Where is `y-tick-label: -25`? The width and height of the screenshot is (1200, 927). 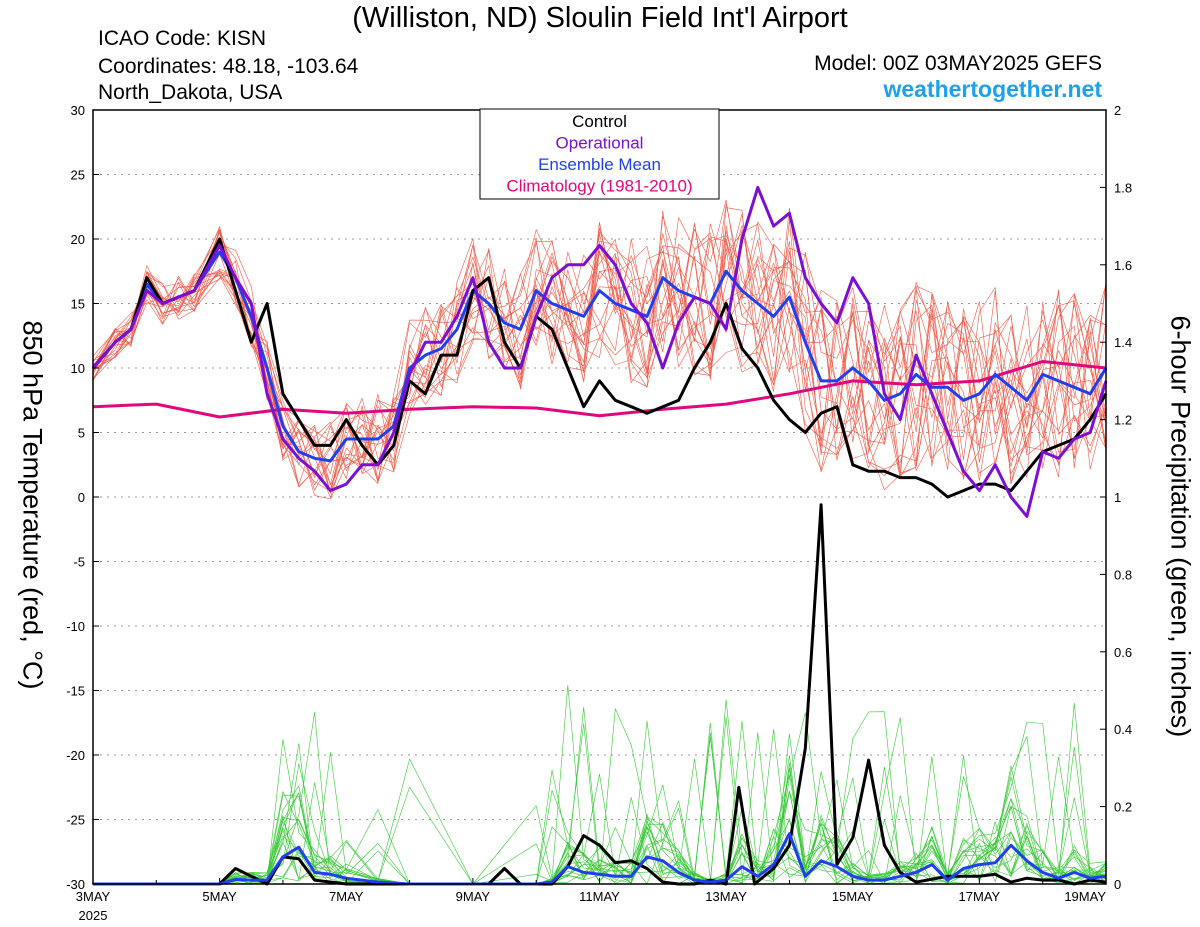
y-tick-label: -25 is located at coordinates (75, 820).